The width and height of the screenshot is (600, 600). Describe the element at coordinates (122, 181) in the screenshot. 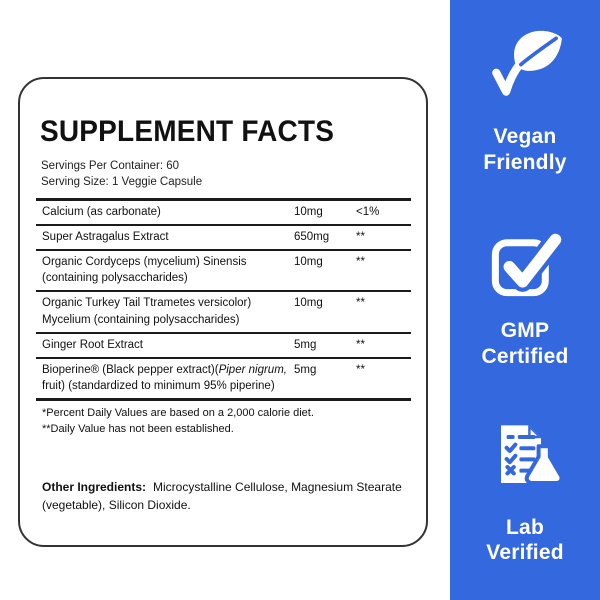

I see `serving-size: Serving Size: 1 Veggie Capsule` at that location.